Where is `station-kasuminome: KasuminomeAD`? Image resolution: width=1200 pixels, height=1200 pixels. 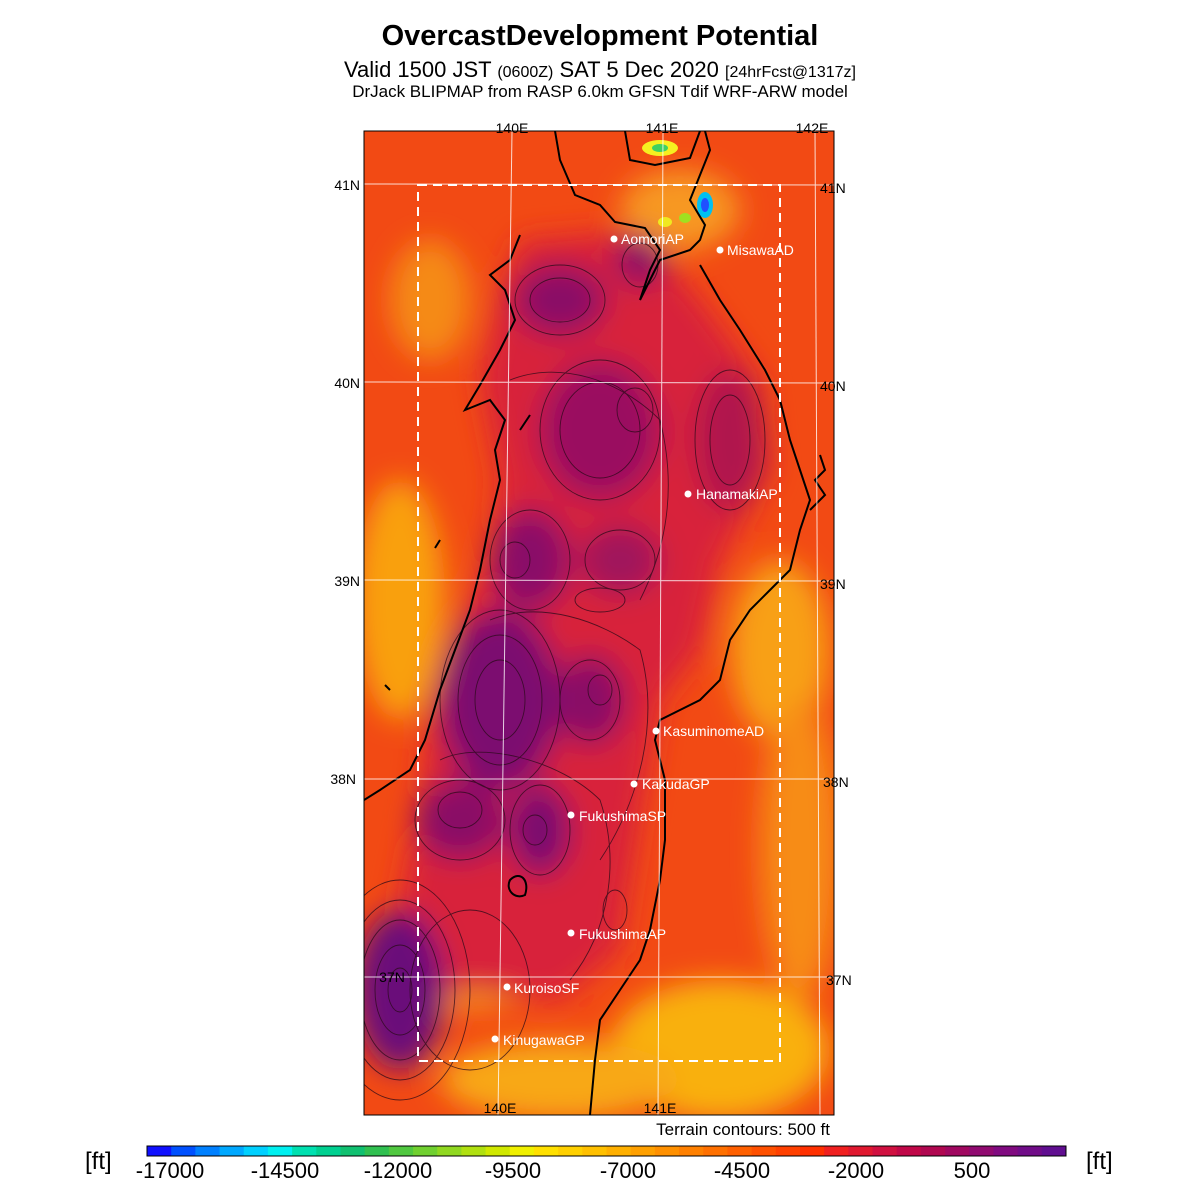
station-kasuminome: KasuminomeAD is located at coordinates (708, 731).